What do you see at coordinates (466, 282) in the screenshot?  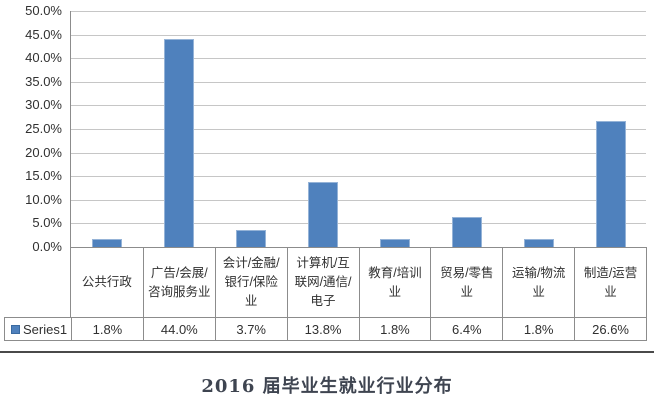 I see `category-label-5: 贸易/零售业` at bounding box center [466, 282].